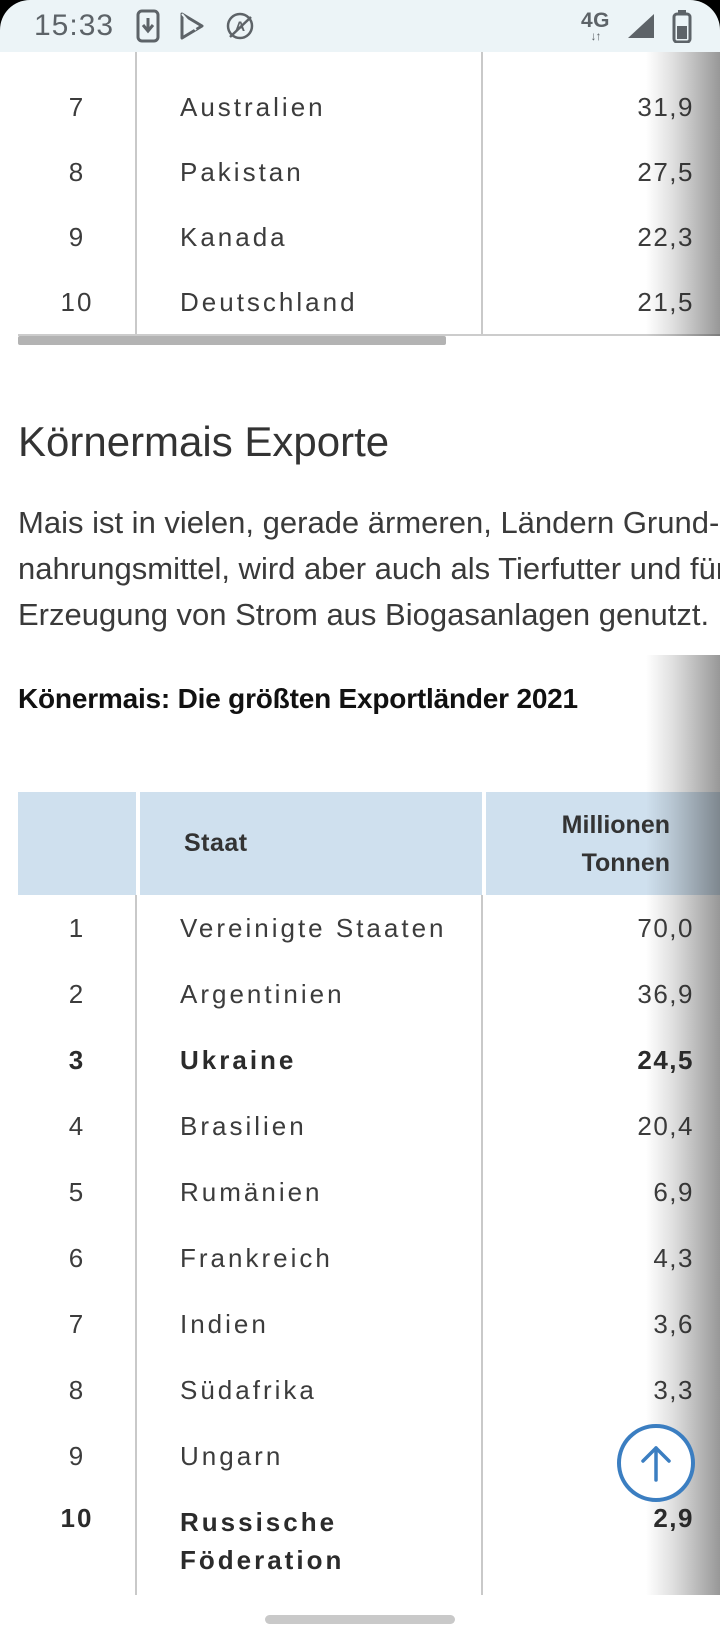 This screenshot has width=720, height=1640. Describe the element at coordinates (262, 1541) in the screenshot. I see `country-cell: Russische Föderation` at that location.